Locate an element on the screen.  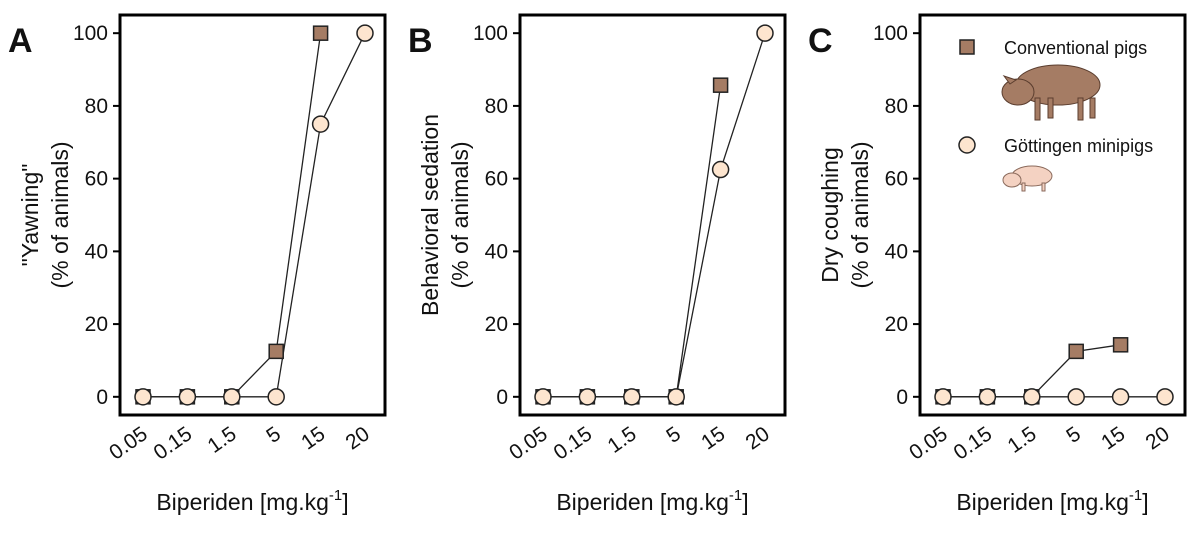
y-axis-label: "Yawning" is located at coordinates (30, 215).